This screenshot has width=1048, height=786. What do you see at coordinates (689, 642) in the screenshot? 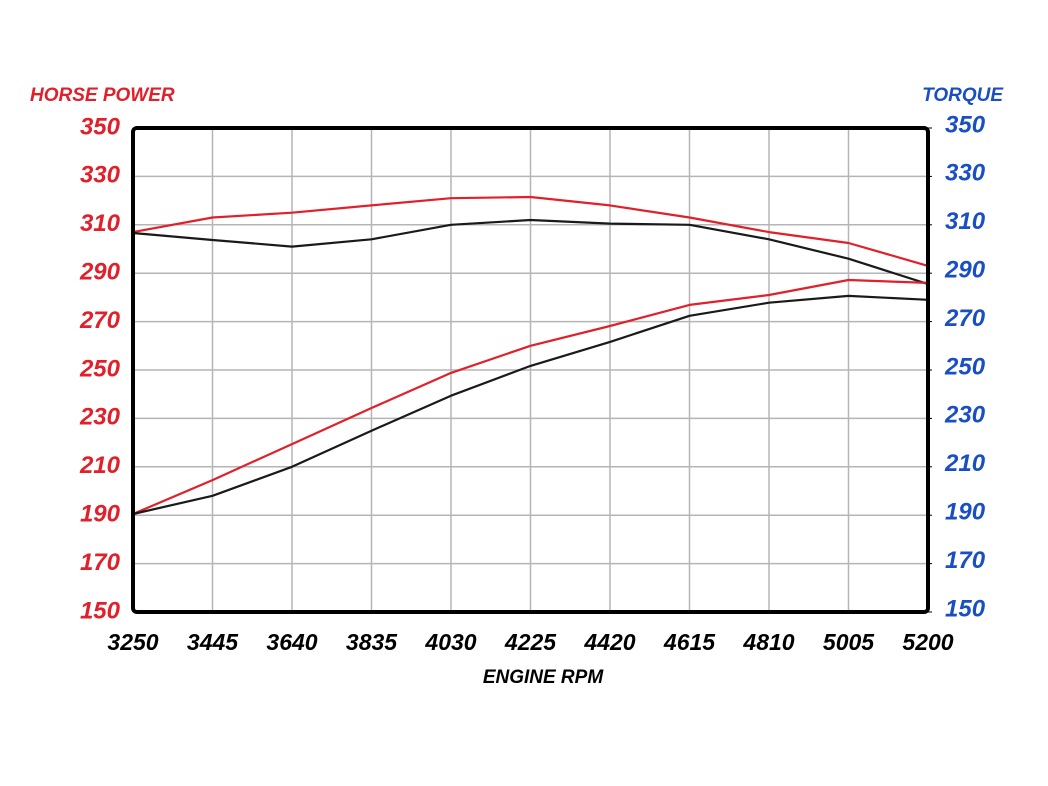
I see `x-tick-label: 4615` at bounding box center [689, 642].